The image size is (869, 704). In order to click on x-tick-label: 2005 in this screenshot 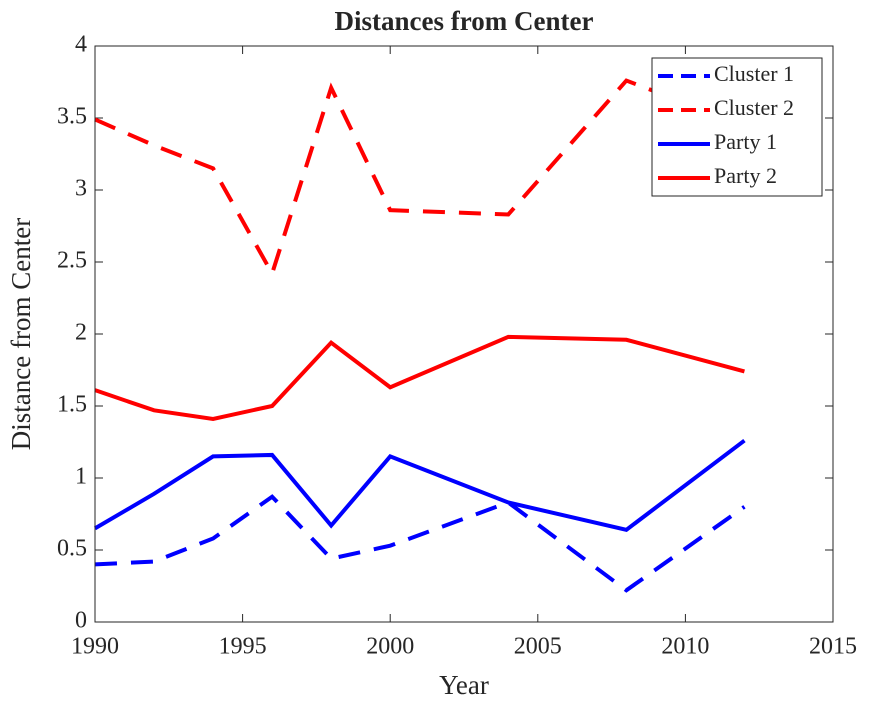, I will do `click(538, 647)`.